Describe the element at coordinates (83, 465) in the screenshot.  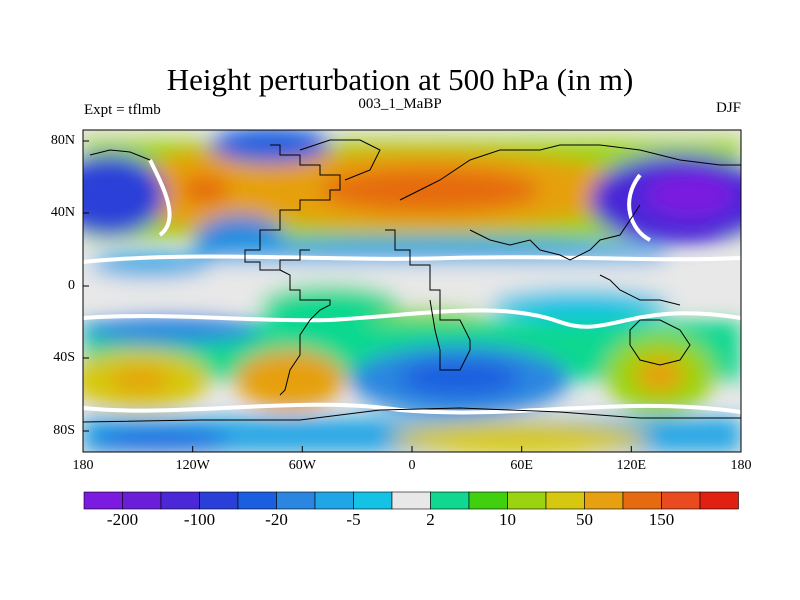
I see `lon-label-180w: 180` at that location.